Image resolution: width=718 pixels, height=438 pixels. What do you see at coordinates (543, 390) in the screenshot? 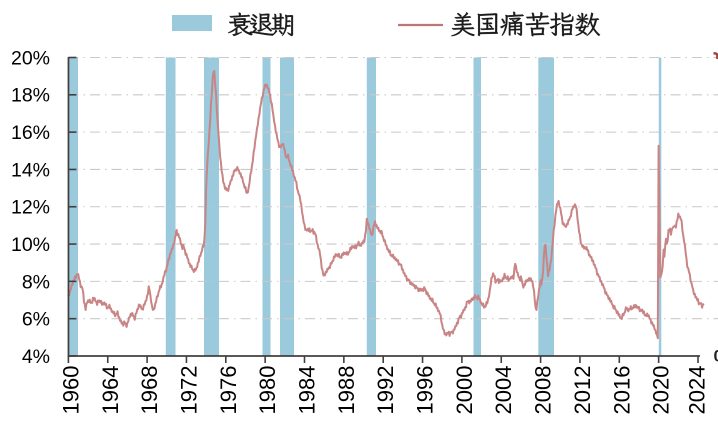
I see `svg-text: 2008` at bounding box center [543, 390].